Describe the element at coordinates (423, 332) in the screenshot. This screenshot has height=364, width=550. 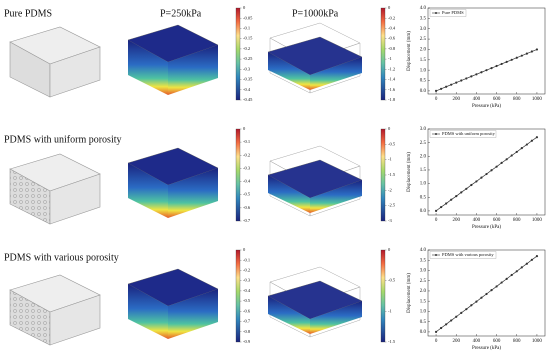
I see `y-tick-label: 0.0` at that location.